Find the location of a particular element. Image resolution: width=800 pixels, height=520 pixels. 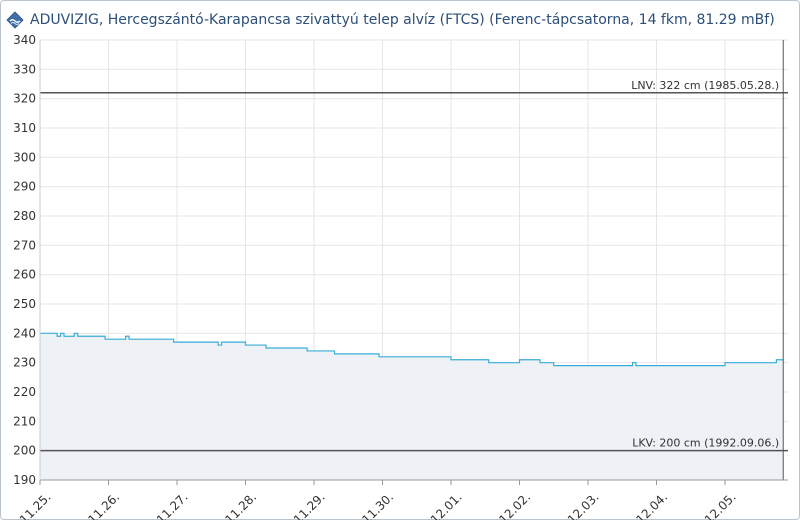

y-tick-label: 330 is located at coordinates (24, 69).